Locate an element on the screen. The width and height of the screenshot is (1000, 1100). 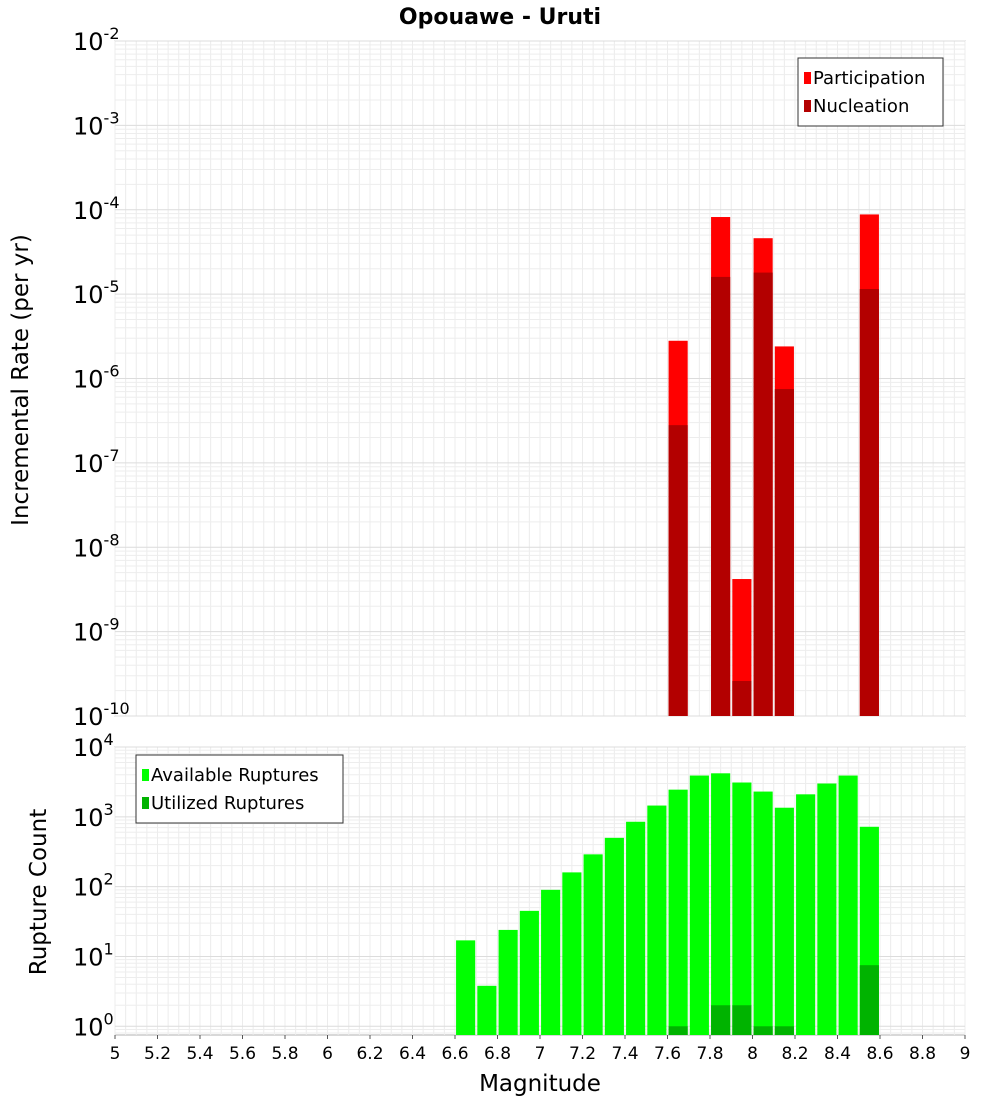
x-tick-label: 8.6 is located at coordinates (879, 1054).